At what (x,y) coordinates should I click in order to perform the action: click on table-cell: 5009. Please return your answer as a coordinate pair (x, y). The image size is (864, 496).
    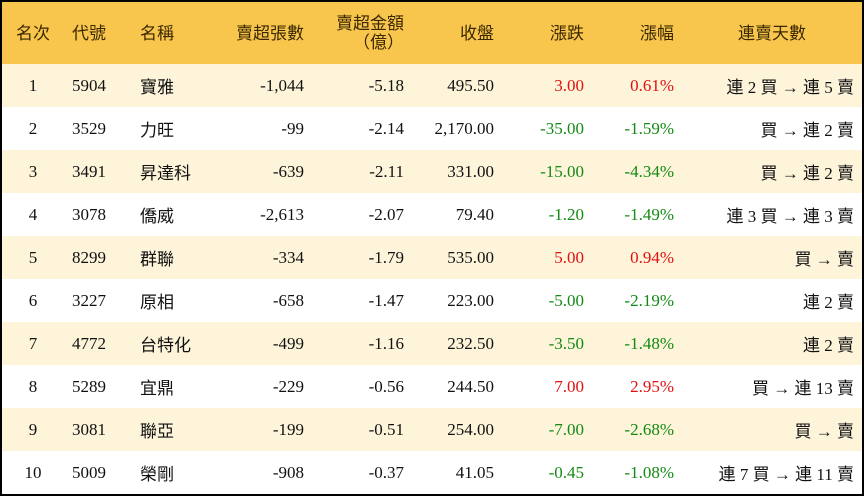
    Looking at the image, I should click on (89, 472).